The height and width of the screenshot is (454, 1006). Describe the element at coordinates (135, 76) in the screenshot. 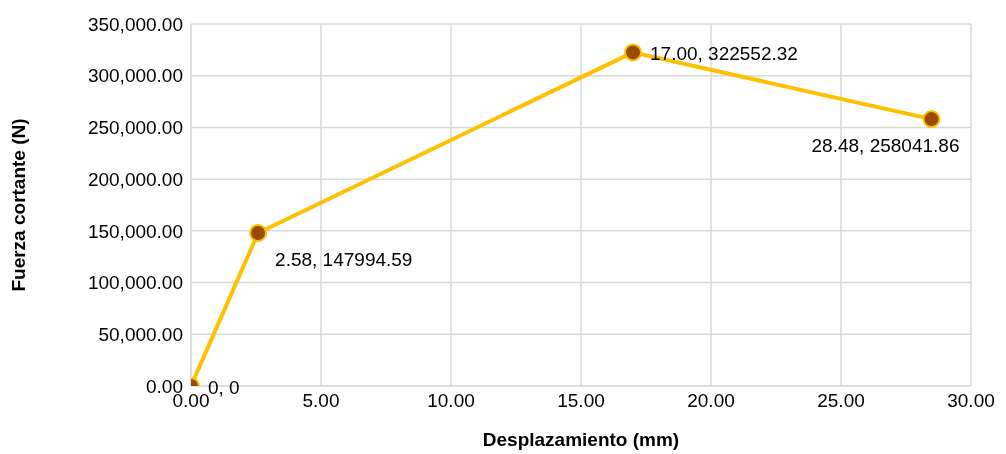

I see `y-tick-label: 300,000.00` at that location.